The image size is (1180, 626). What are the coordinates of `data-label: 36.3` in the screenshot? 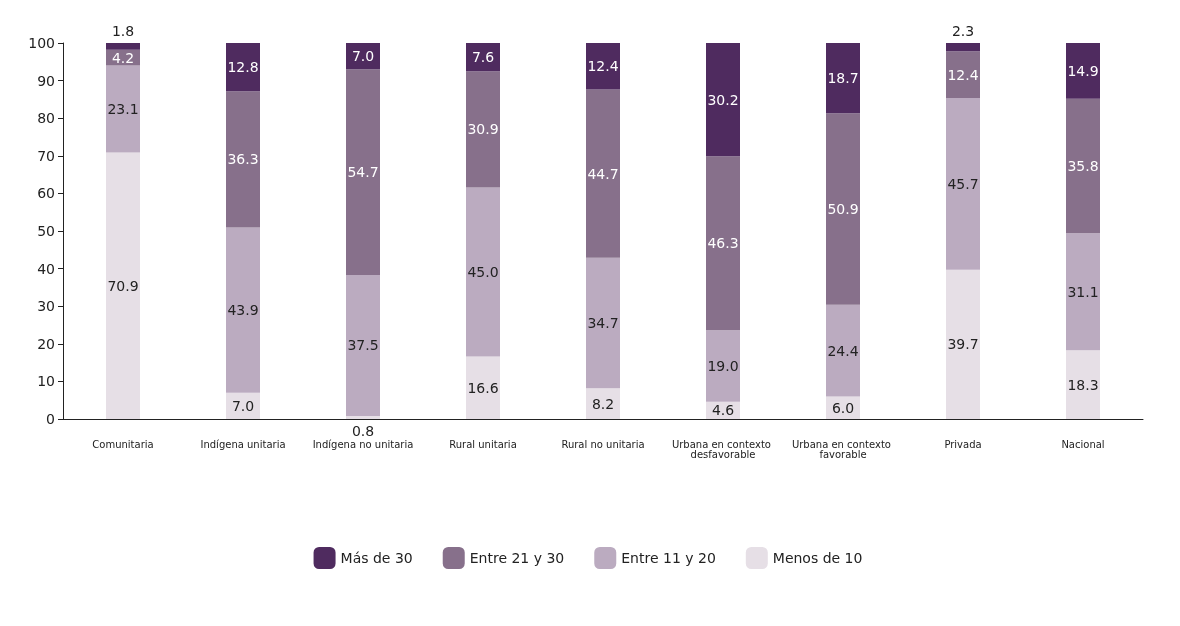 It's located at (243, 159).